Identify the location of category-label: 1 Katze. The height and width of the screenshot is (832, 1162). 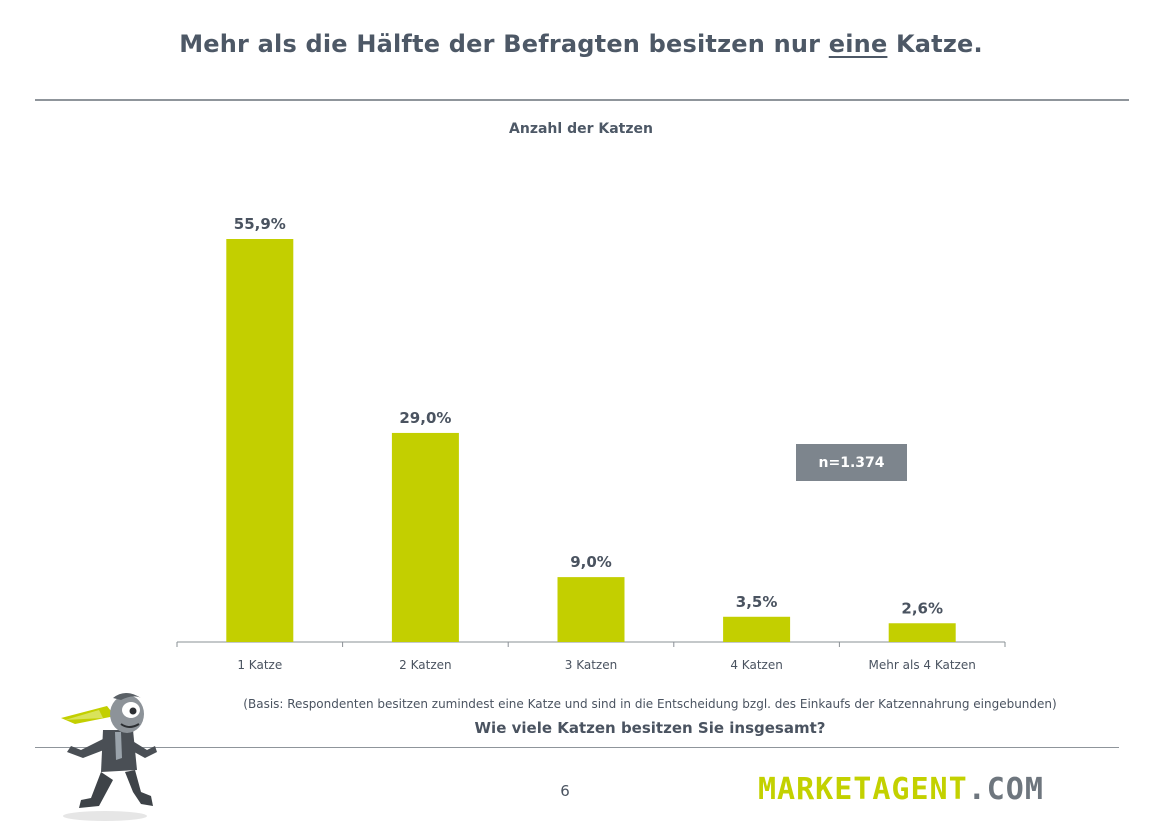
(259, 665).